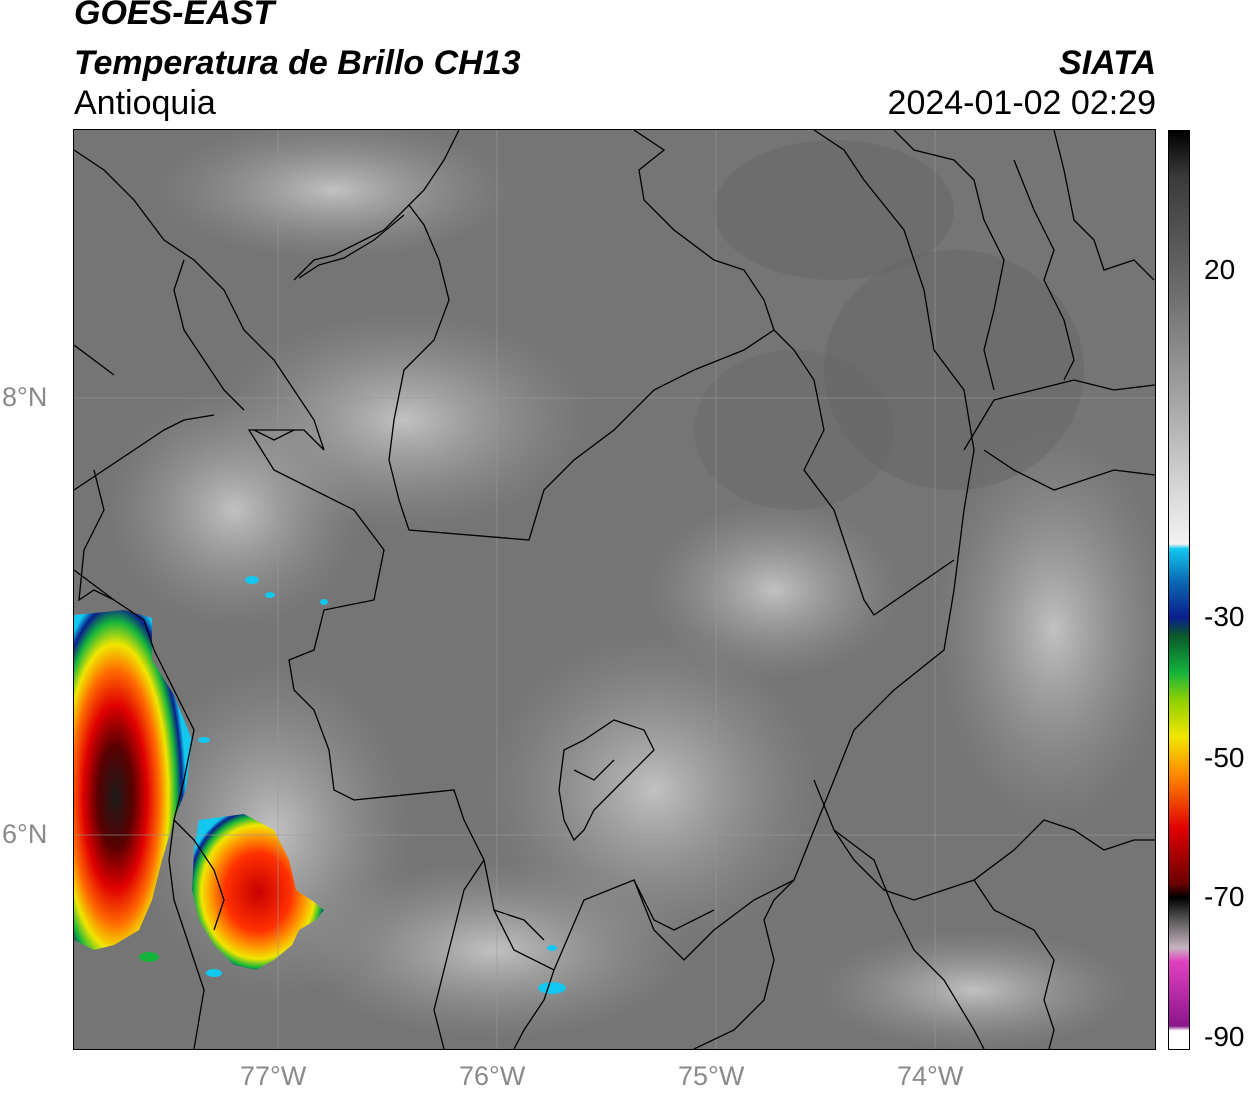 The image size is (1252, 1099). I want to click on colorbar-tick-minus70: -70, so click(1224, 896).